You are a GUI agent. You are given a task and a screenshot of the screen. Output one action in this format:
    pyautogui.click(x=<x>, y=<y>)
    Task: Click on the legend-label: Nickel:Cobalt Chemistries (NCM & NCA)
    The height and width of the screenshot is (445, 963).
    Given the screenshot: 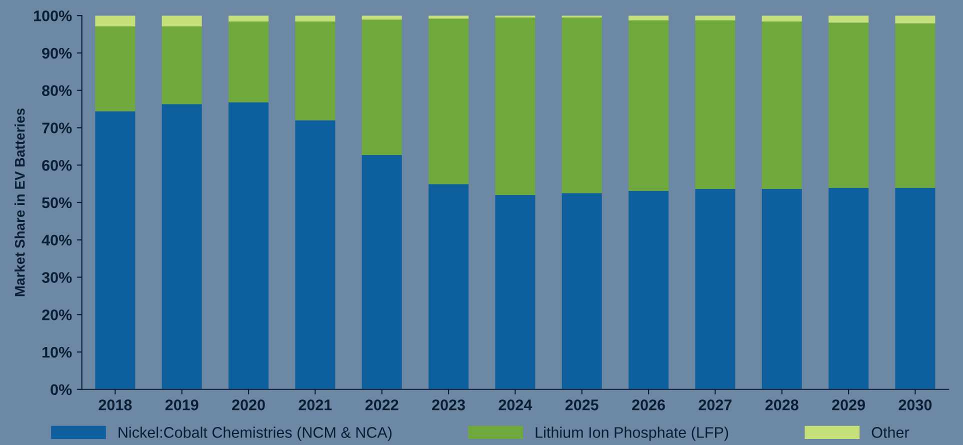 What is the action you would take?
    pyautogui.click(x=255, y=433)
    